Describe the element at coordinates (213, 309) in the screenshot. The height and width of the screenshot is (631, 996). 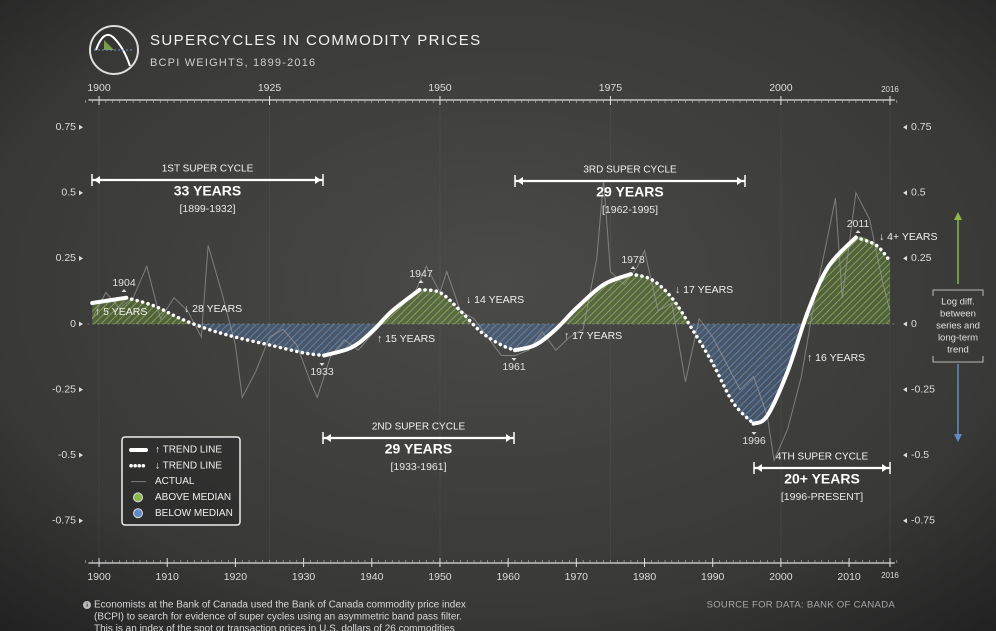
I see `duration-label: ↓ 28 YEARS` at that location.